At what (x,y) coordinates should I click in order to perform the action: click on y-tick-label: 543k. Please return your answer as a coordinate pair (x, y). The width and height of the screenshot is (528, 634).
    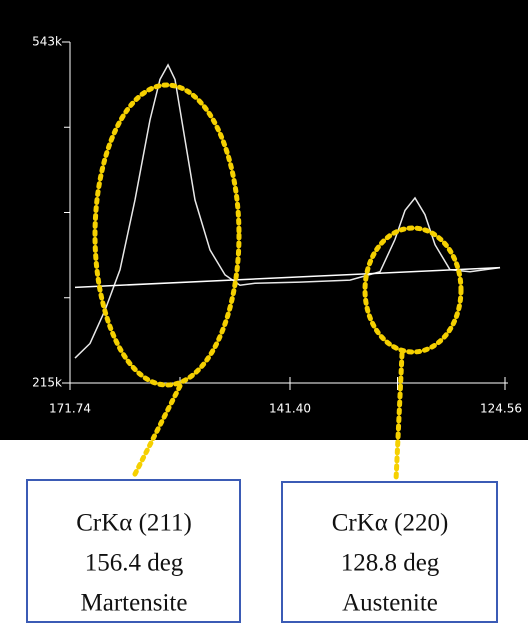
    Looking at the image, I should click on (47, 42).